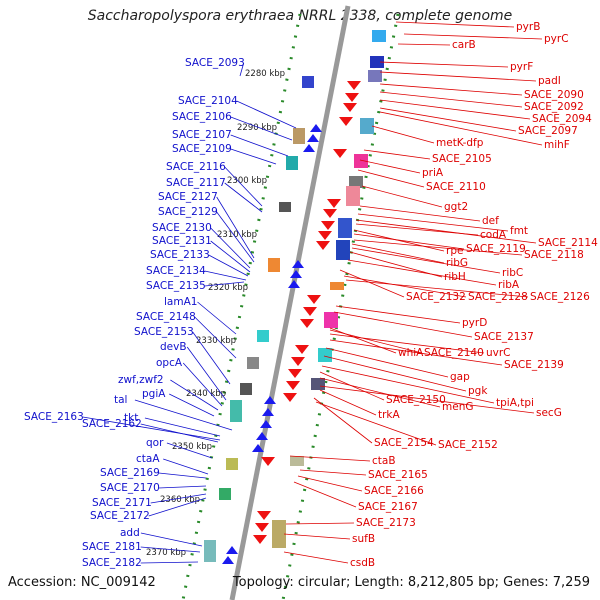 The height and width of the screenshot is (600, 600). Describe the element at coordinates (148, 459) in the screenshot. I see `gene-label-left: ctaA` at that location.